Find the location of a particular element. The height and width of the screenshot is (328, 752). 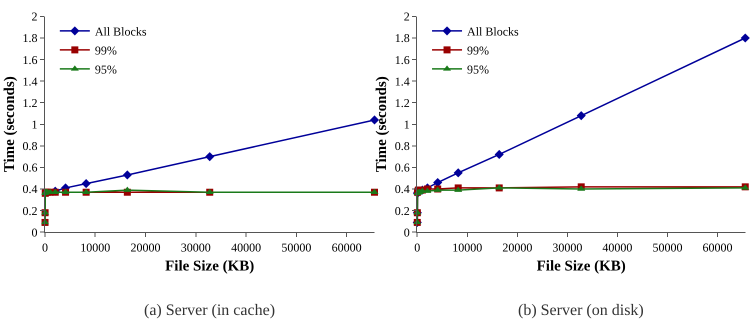

text: (a) Server (in cache) is located at coordinates (210, 310).